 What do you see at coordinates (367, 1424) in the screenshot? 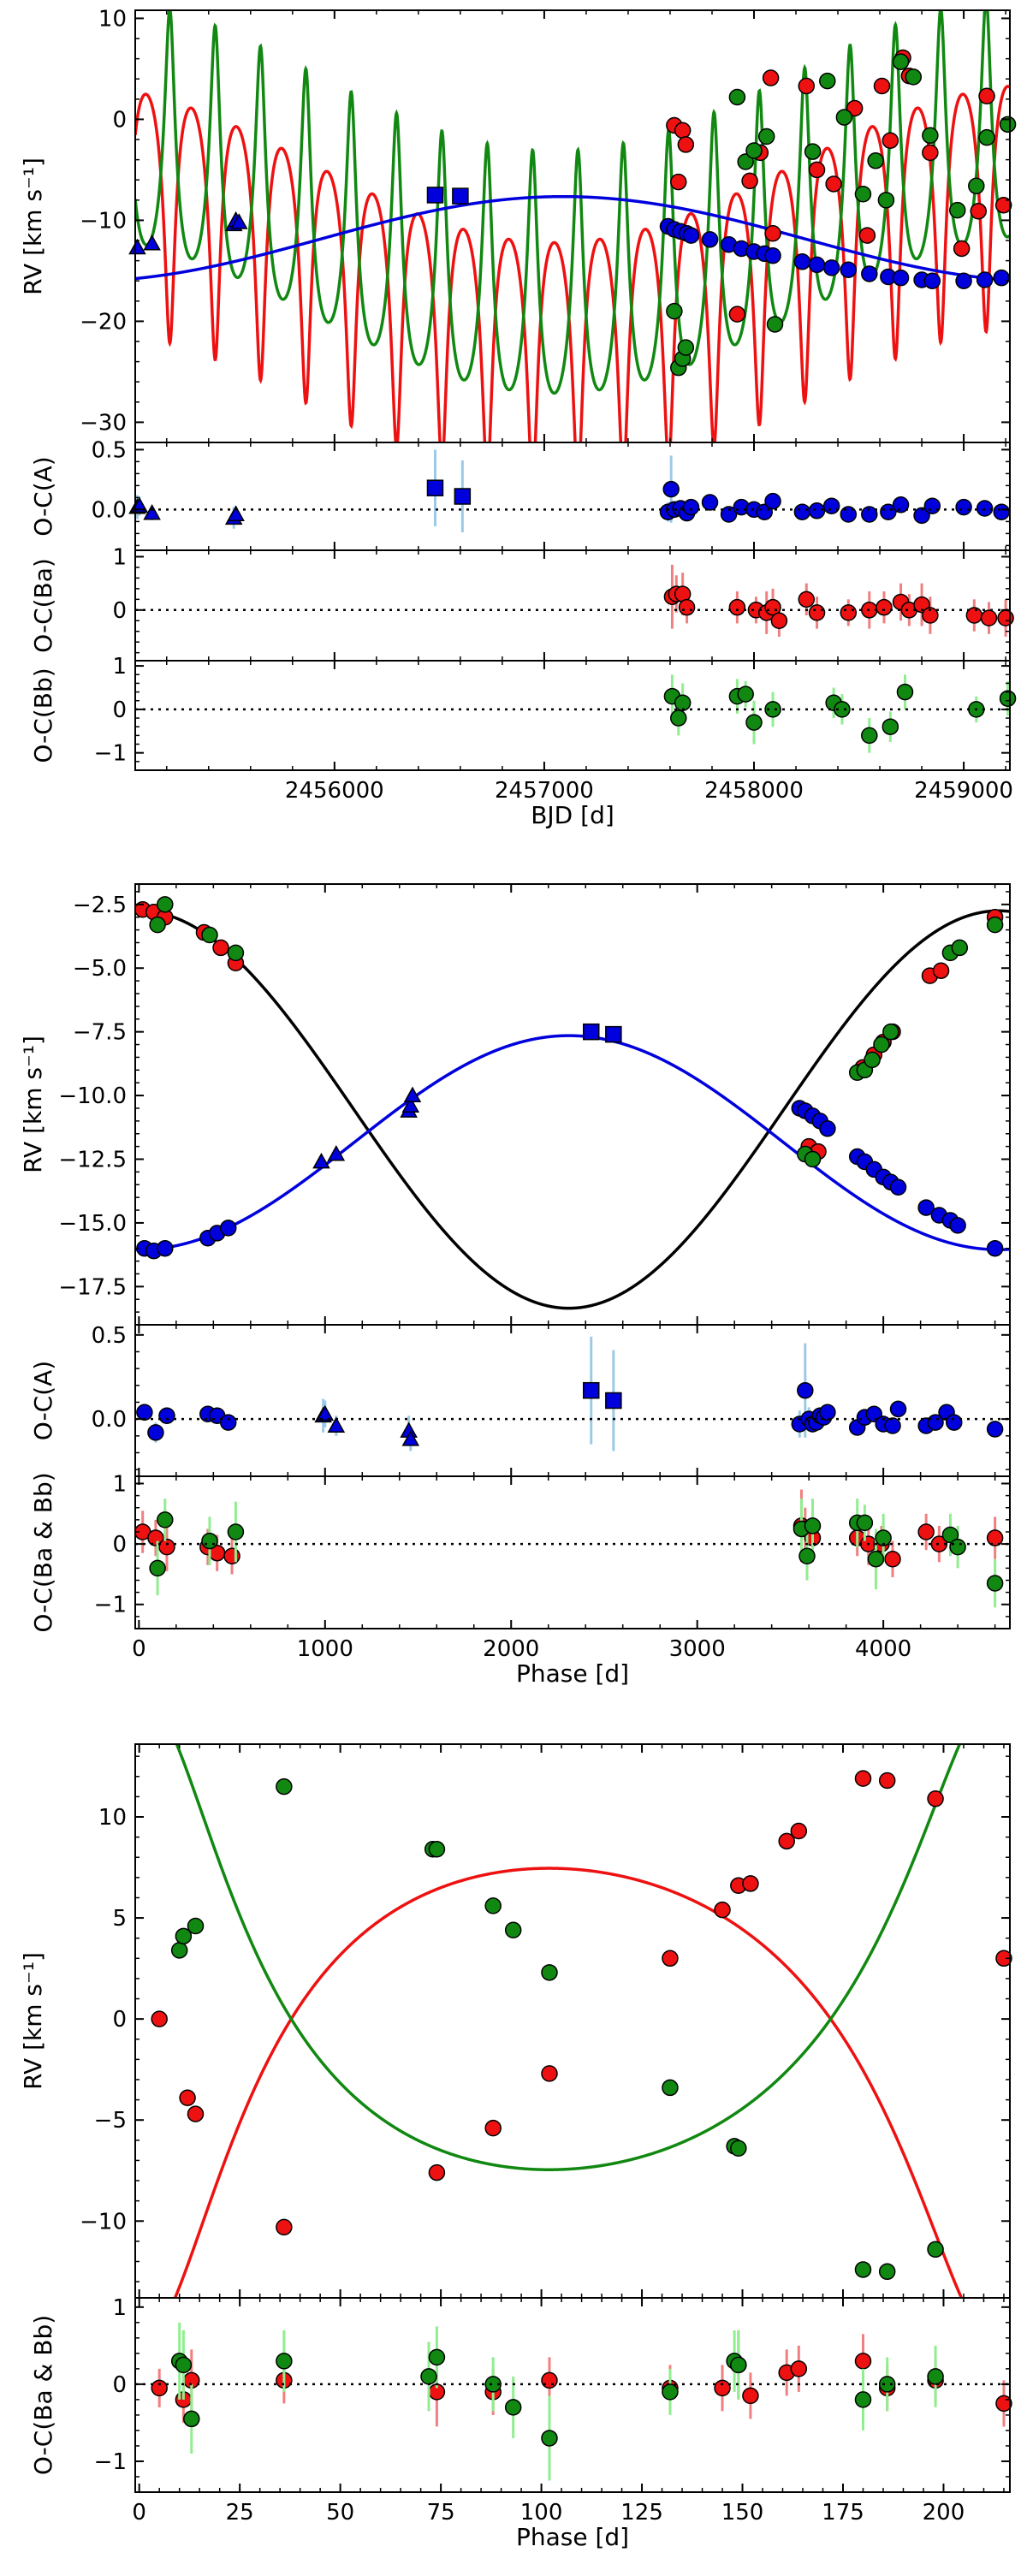
I see `series-a-triangles` at bounding box center [367, 1424].